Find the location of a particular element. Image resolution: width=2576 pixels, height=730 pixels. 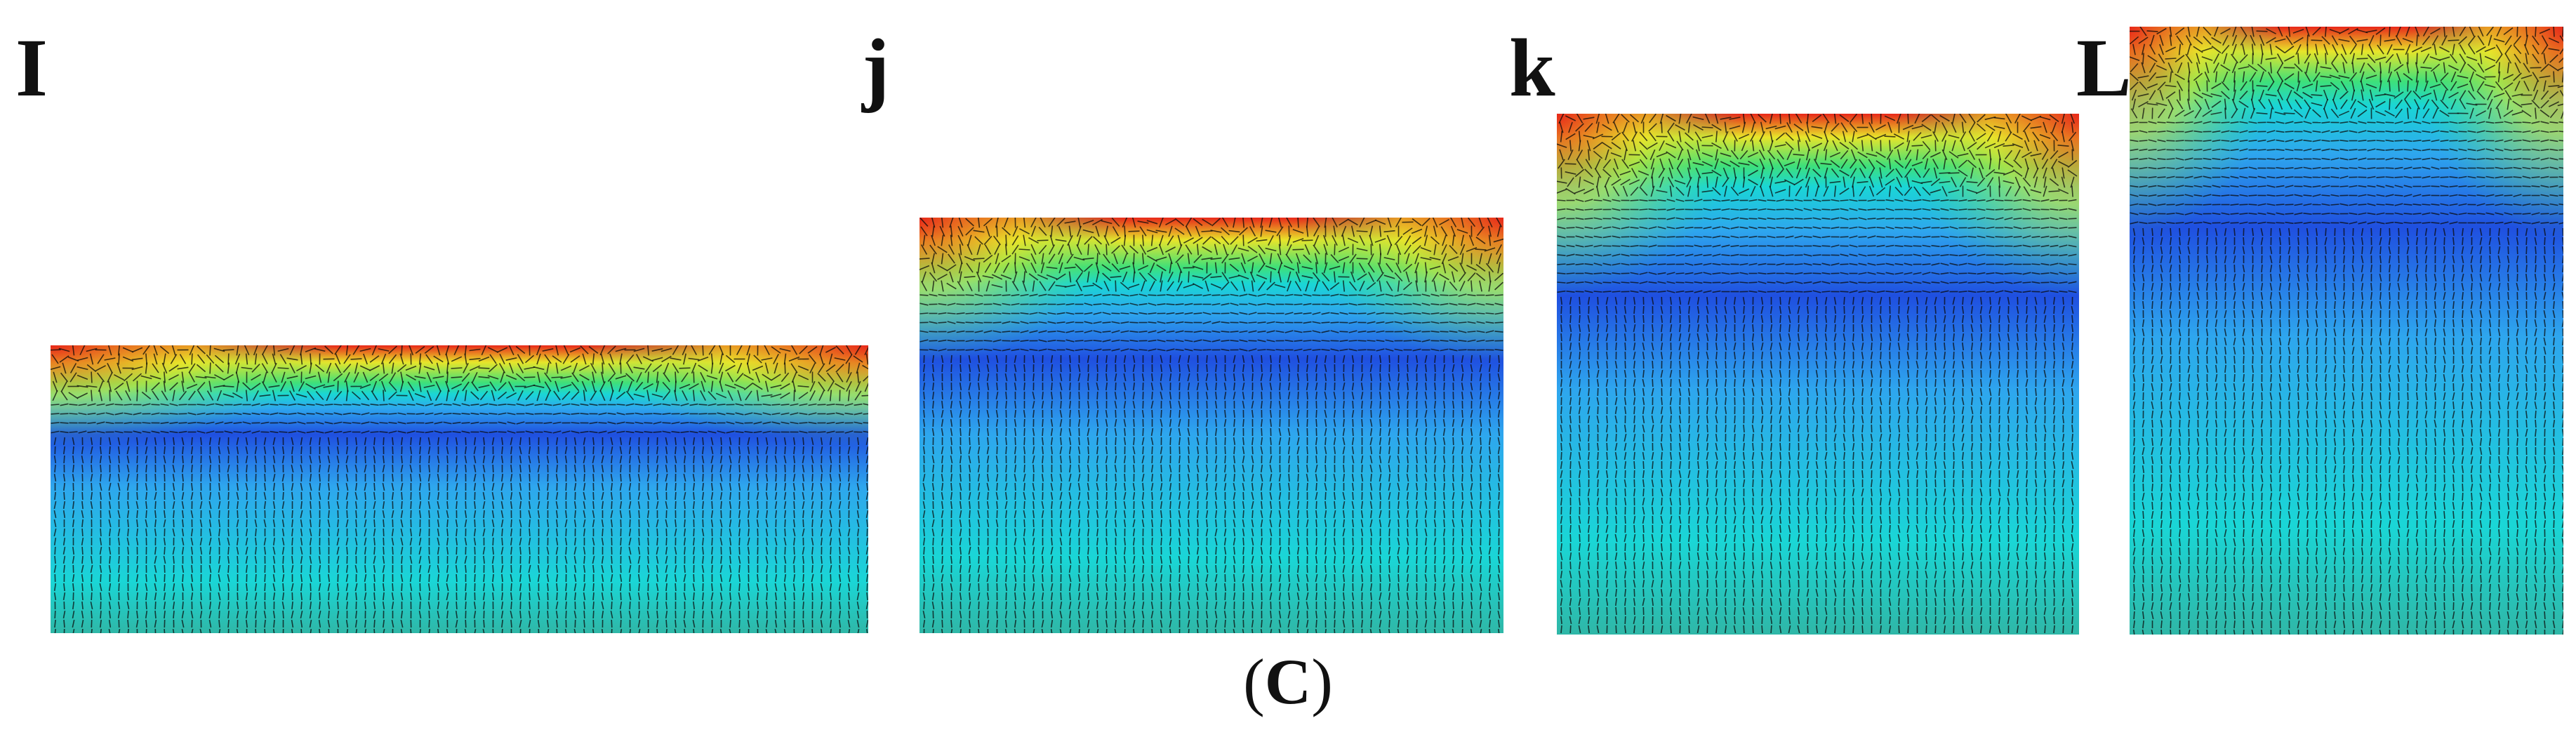

flow-field-panel-i is located at coordinates (460, 489).